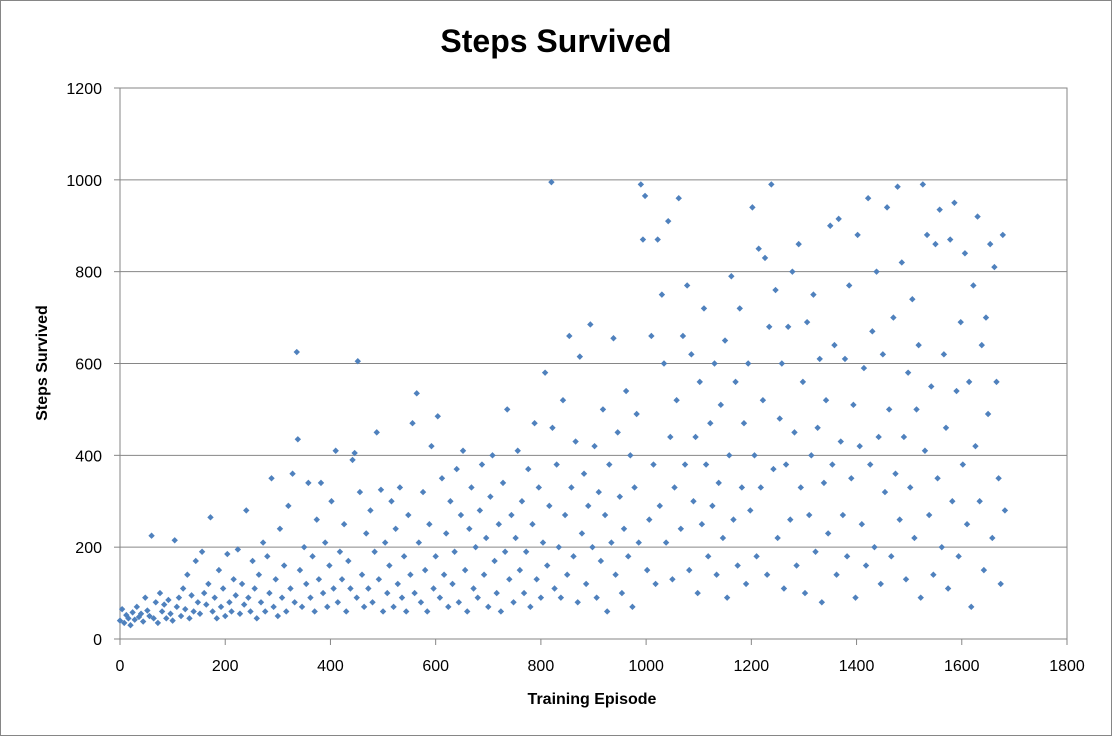 Image resolution: width=1112 pixels, height=736 pixels. What do you see at coordinates (541, 666) in the screenshot?
I see `x-tick-label: 800` at bounding box center [541, 666].